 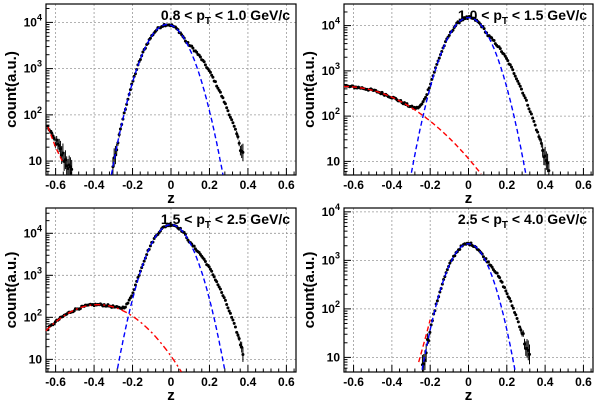 I want to click on title-lo: 1.5 < p, so click(x=183, y=219).